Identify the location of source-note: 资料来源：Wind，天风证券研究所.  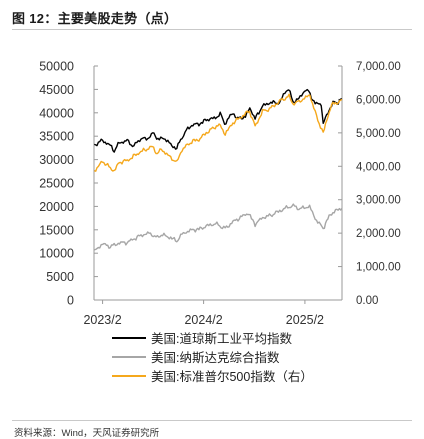
(87, 433).